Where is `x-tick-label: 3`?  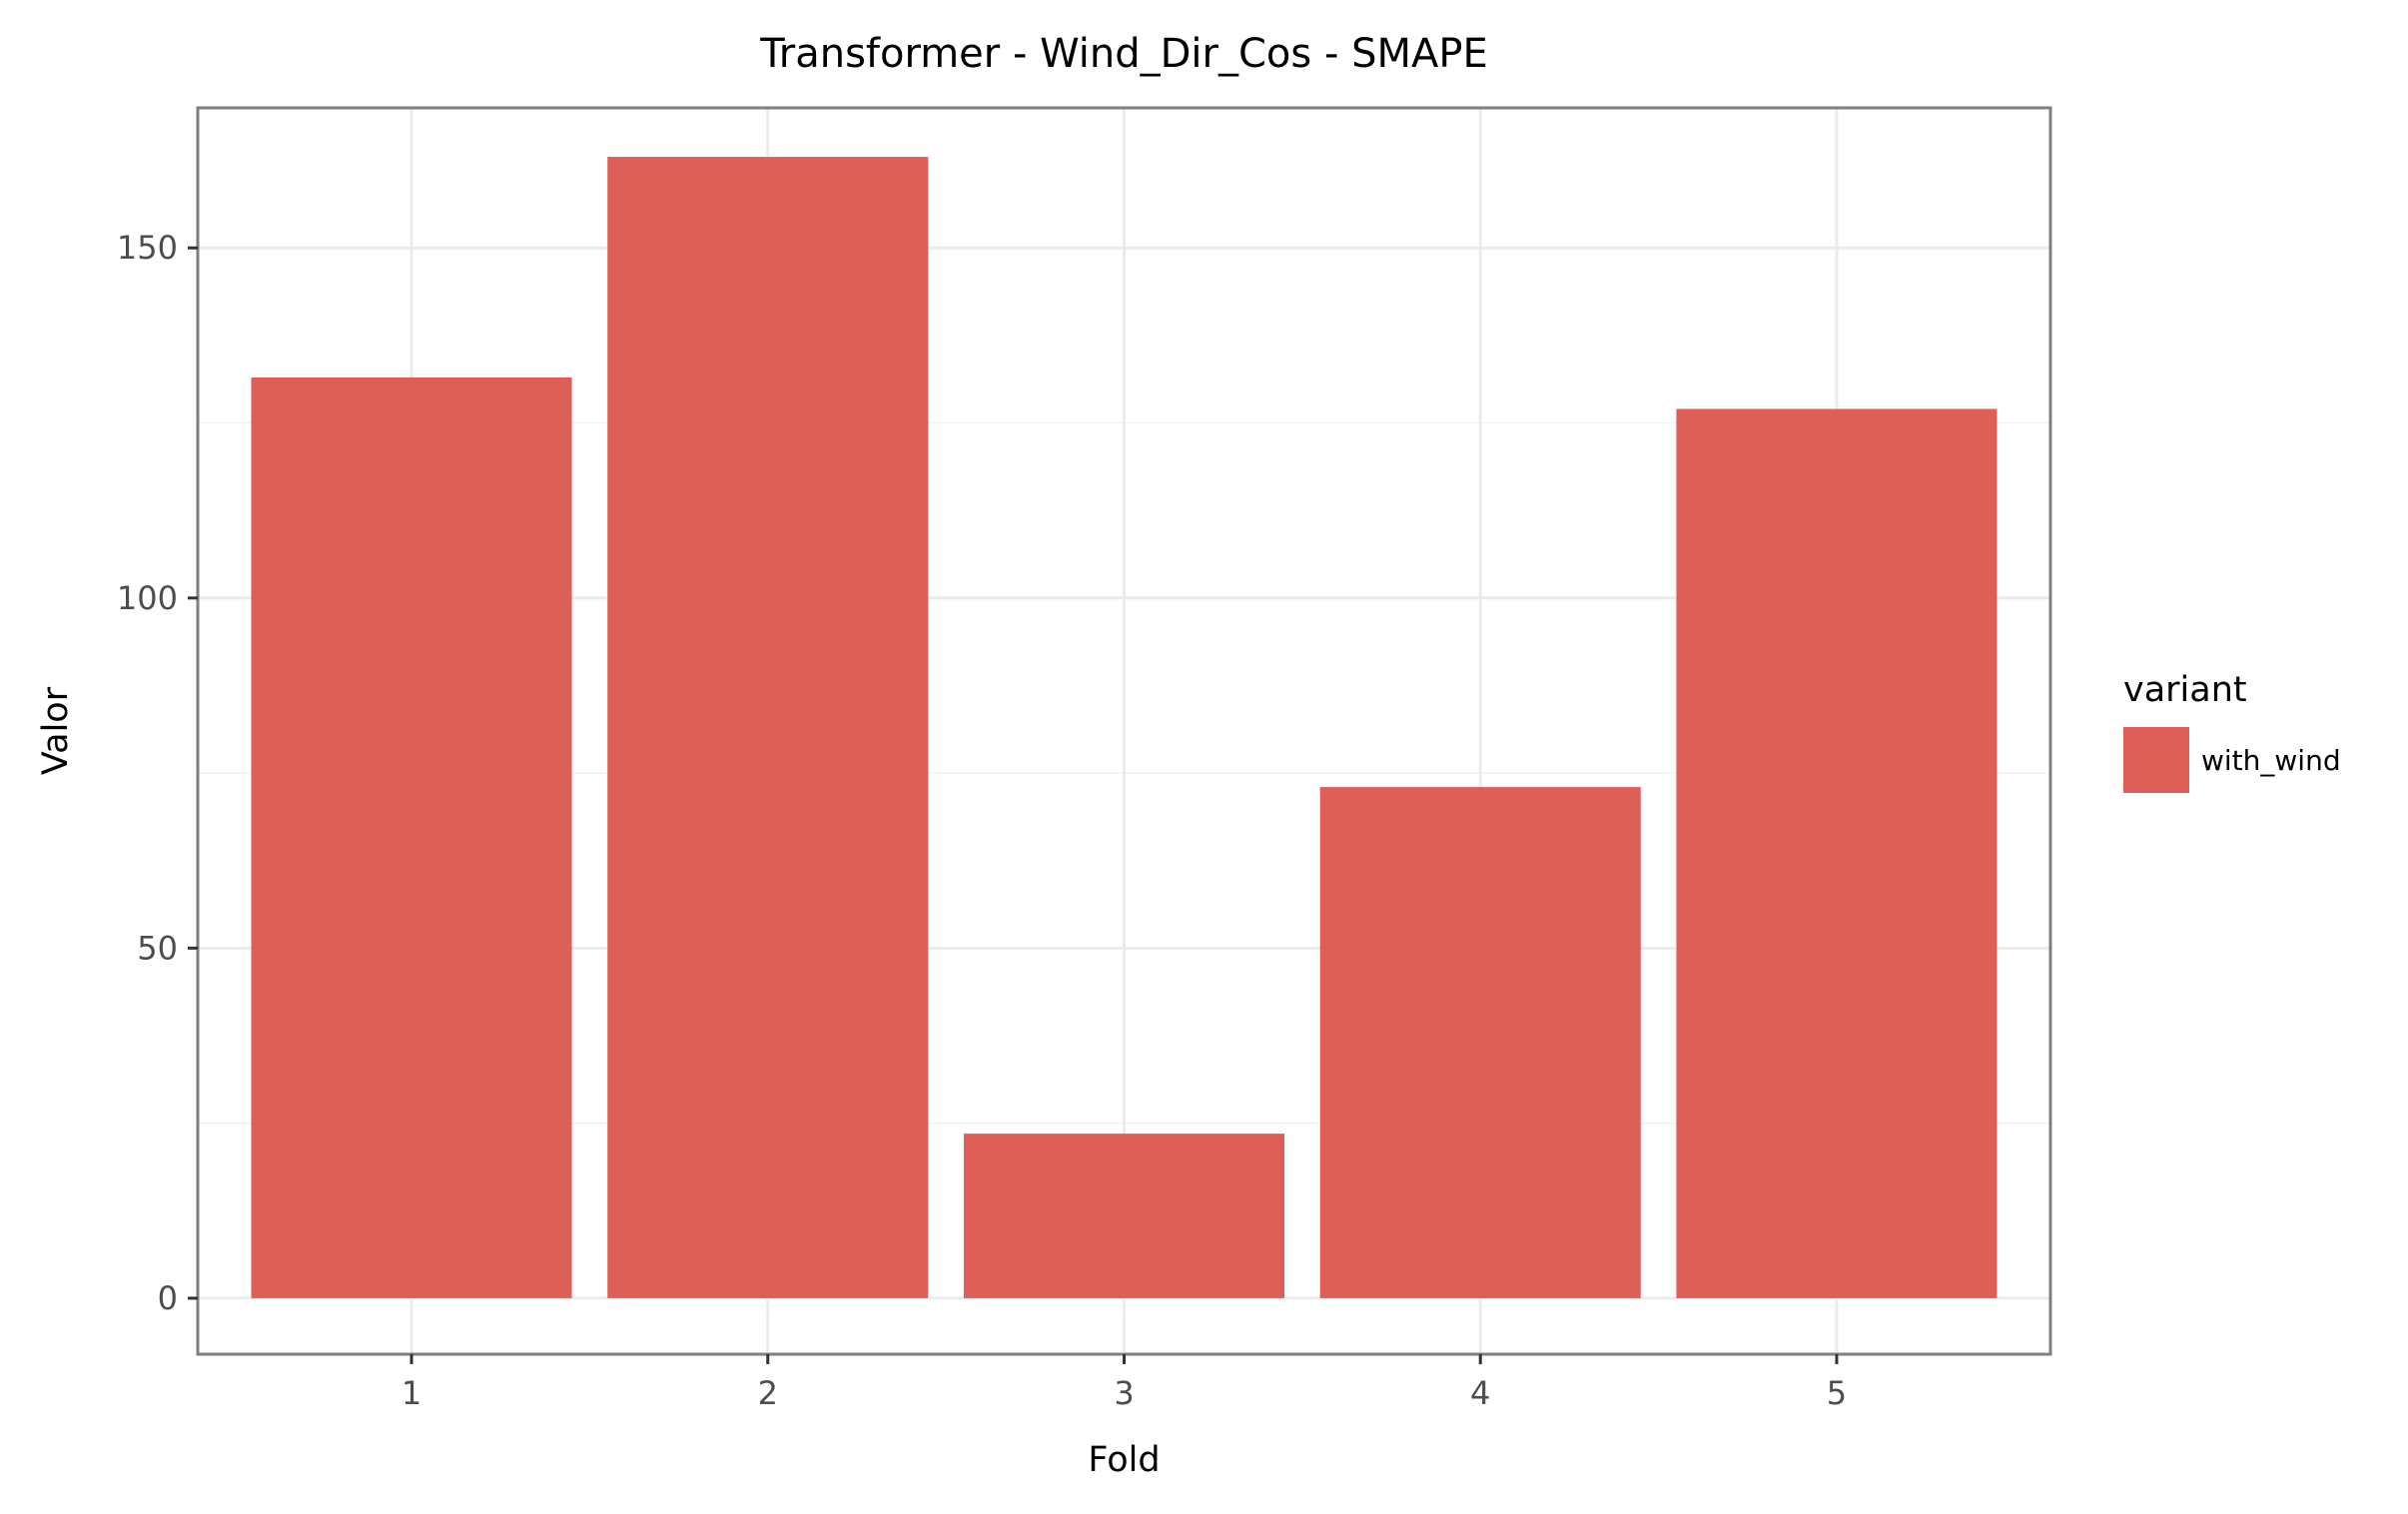
x-tick-label: 3 is located at coordinates (1124, 1393).